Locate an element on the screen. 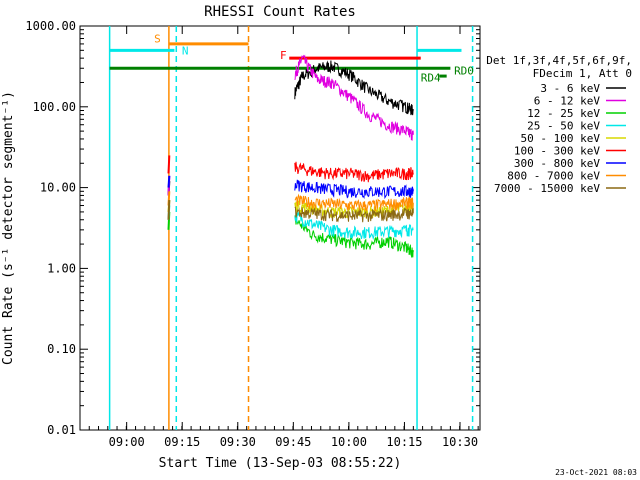  series-early-300-800keV is located at coordinates (169, 181).